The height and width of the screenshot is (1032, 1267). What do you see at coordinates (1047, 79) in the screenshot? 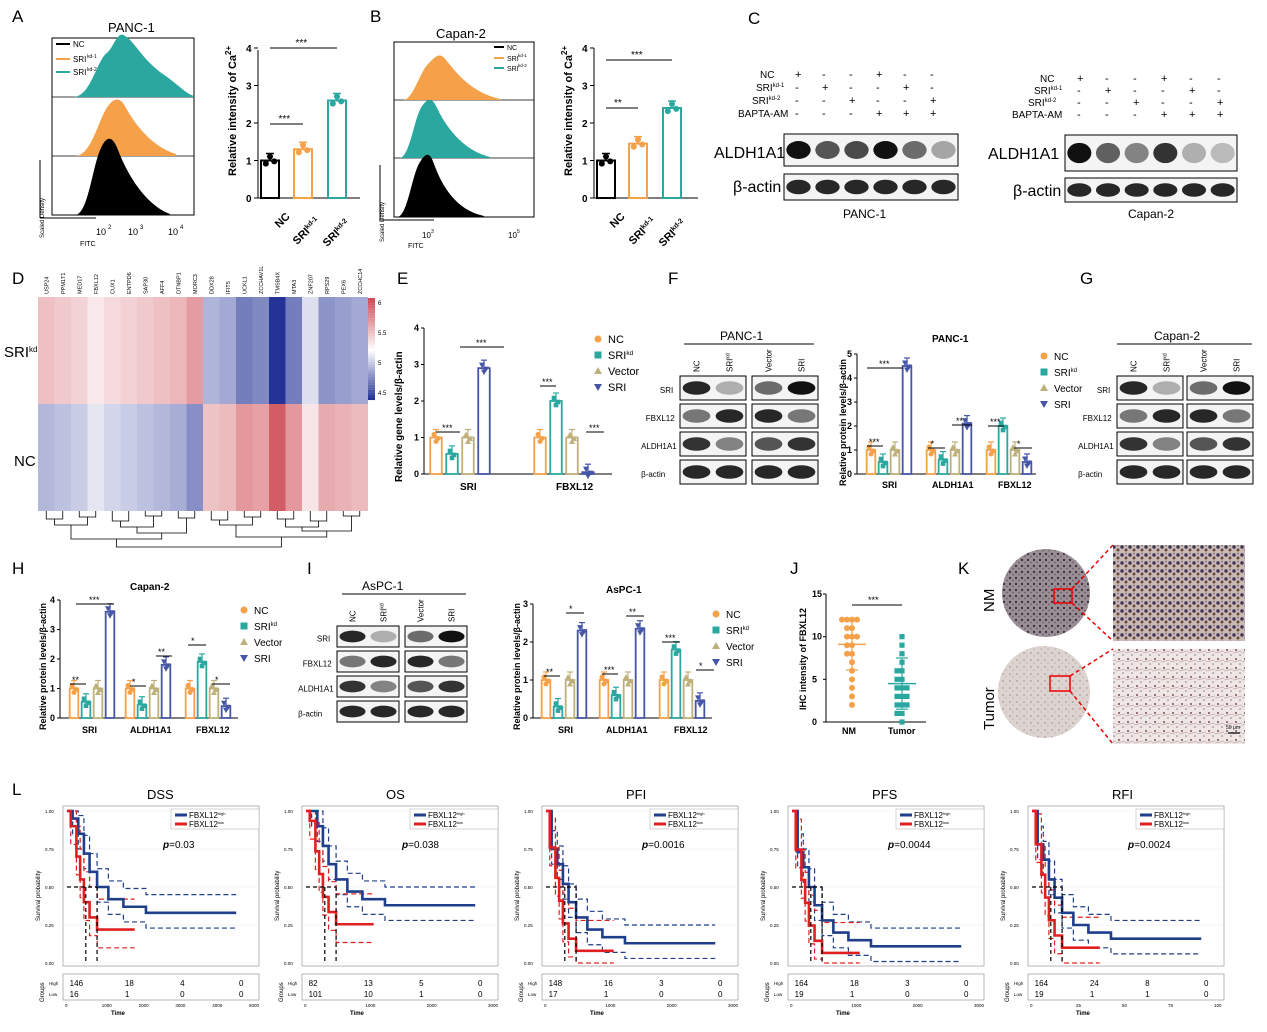
I see `row-label: NC` at bounding box center [1047, 79].